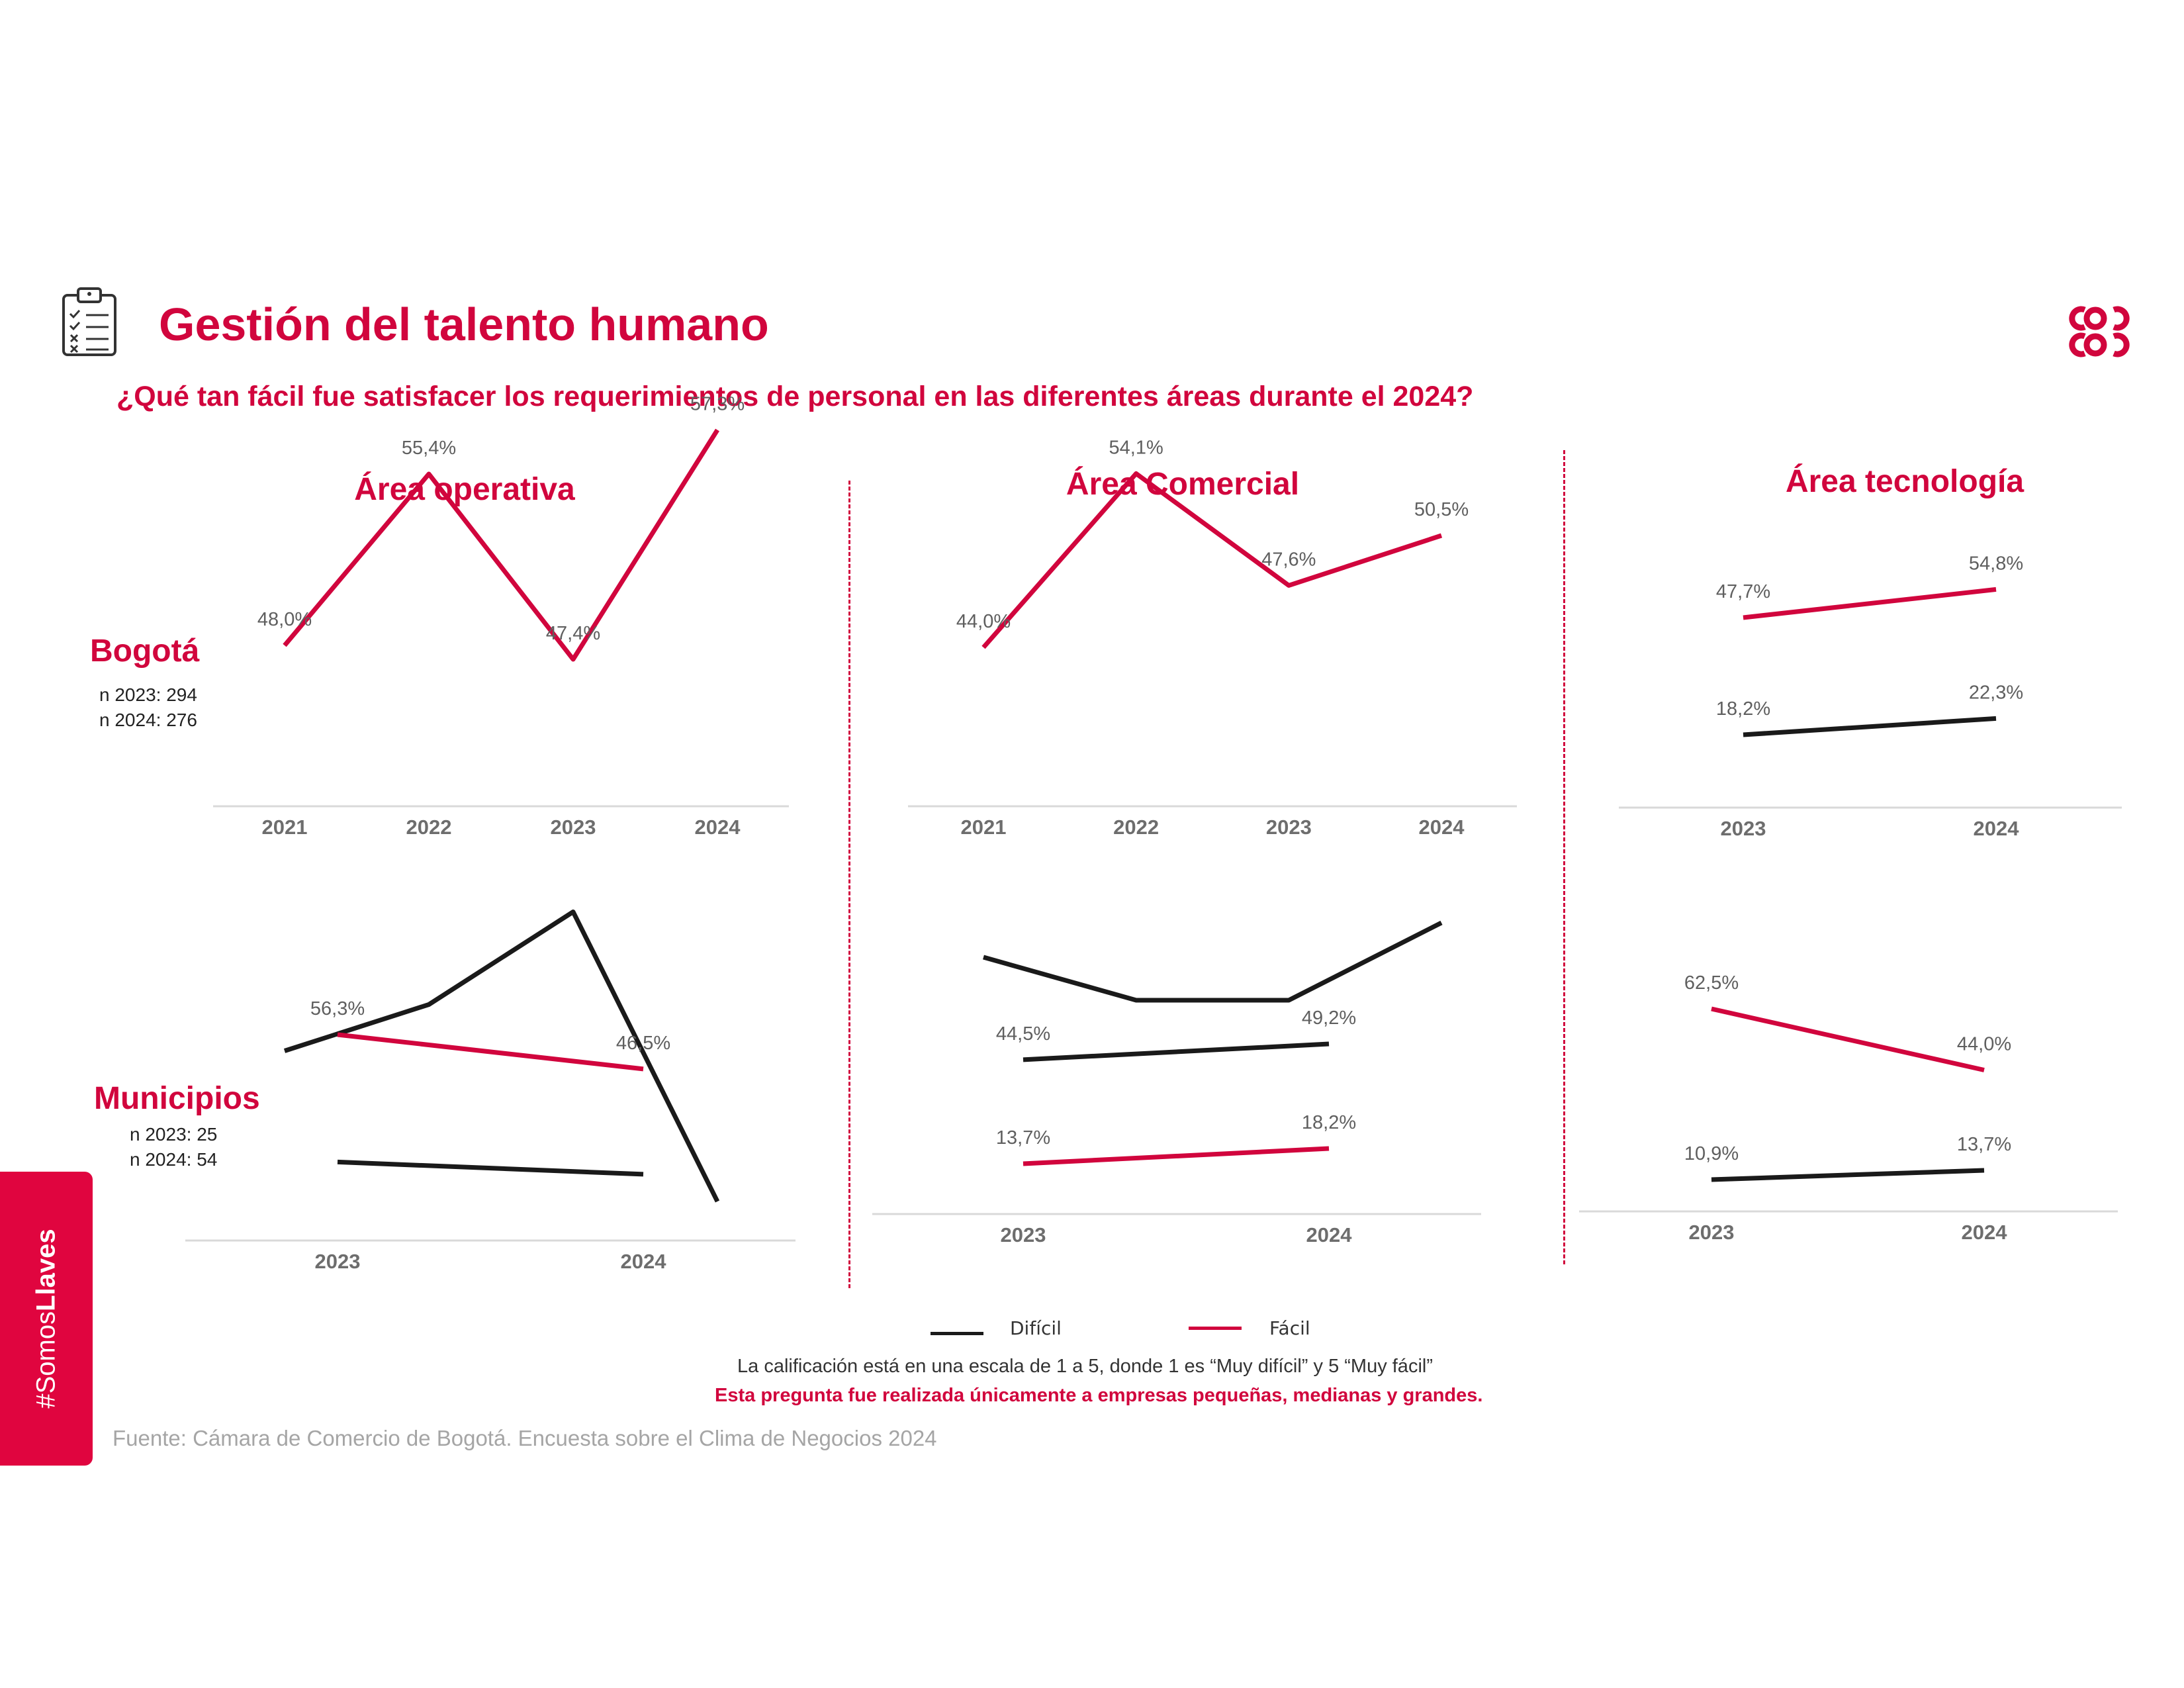 The image size is (2184, 1688). I want to click on bogota-comercial-facil-label-2021: 44,0%, so click(984, 621).